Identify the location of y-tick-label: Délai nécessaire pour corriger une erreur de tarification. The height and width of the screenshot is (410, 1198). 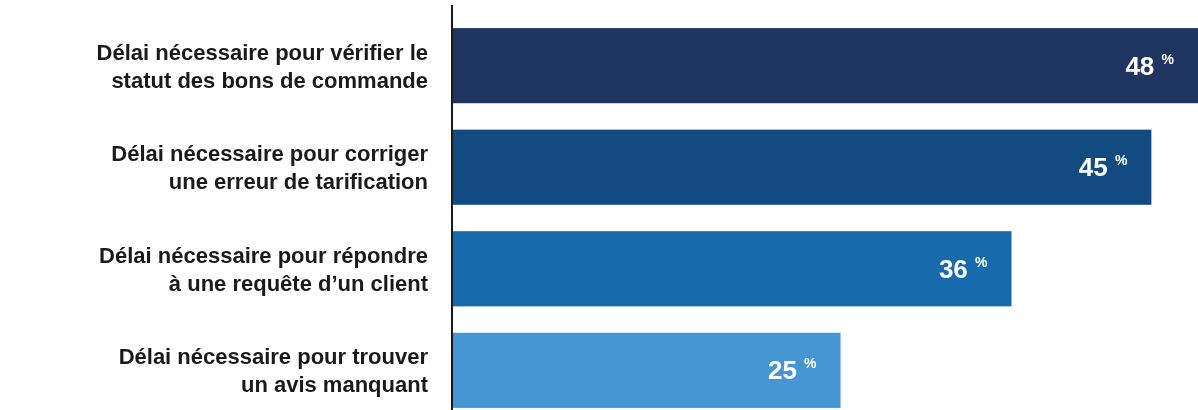
(270, 168).